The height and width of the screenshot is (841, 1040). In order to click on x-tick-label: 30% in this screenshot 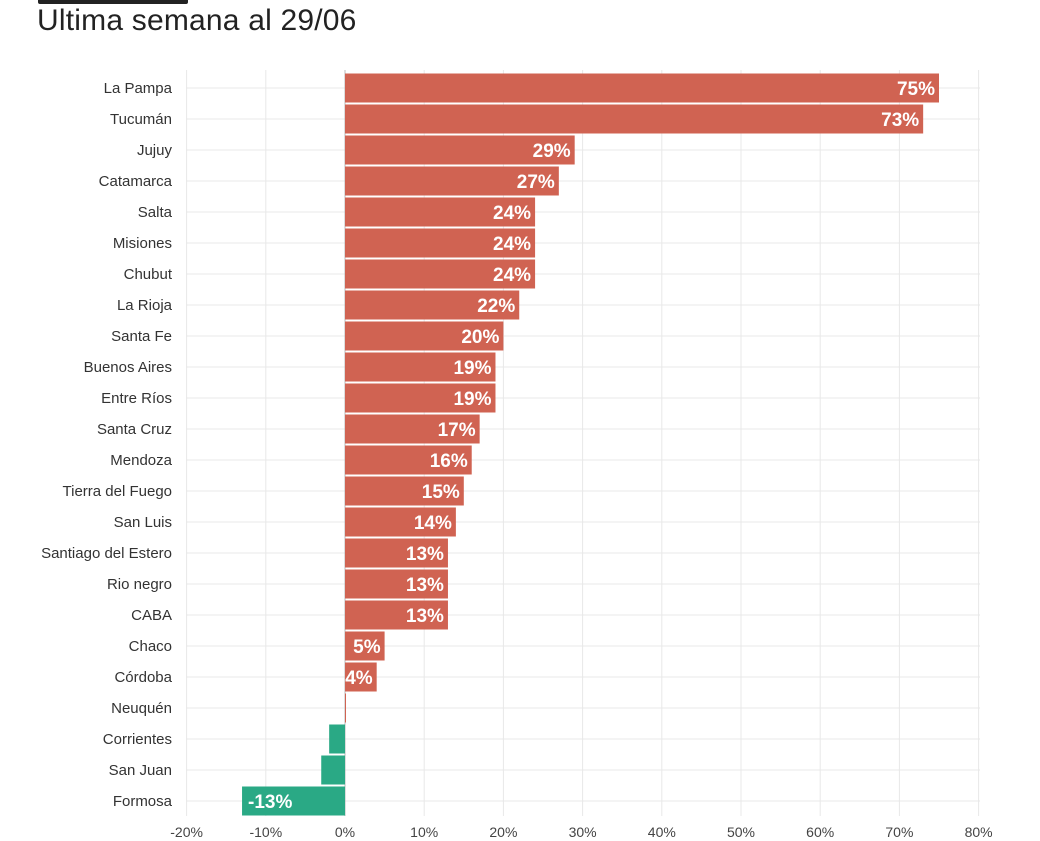, I will do `click(583, 832)`.